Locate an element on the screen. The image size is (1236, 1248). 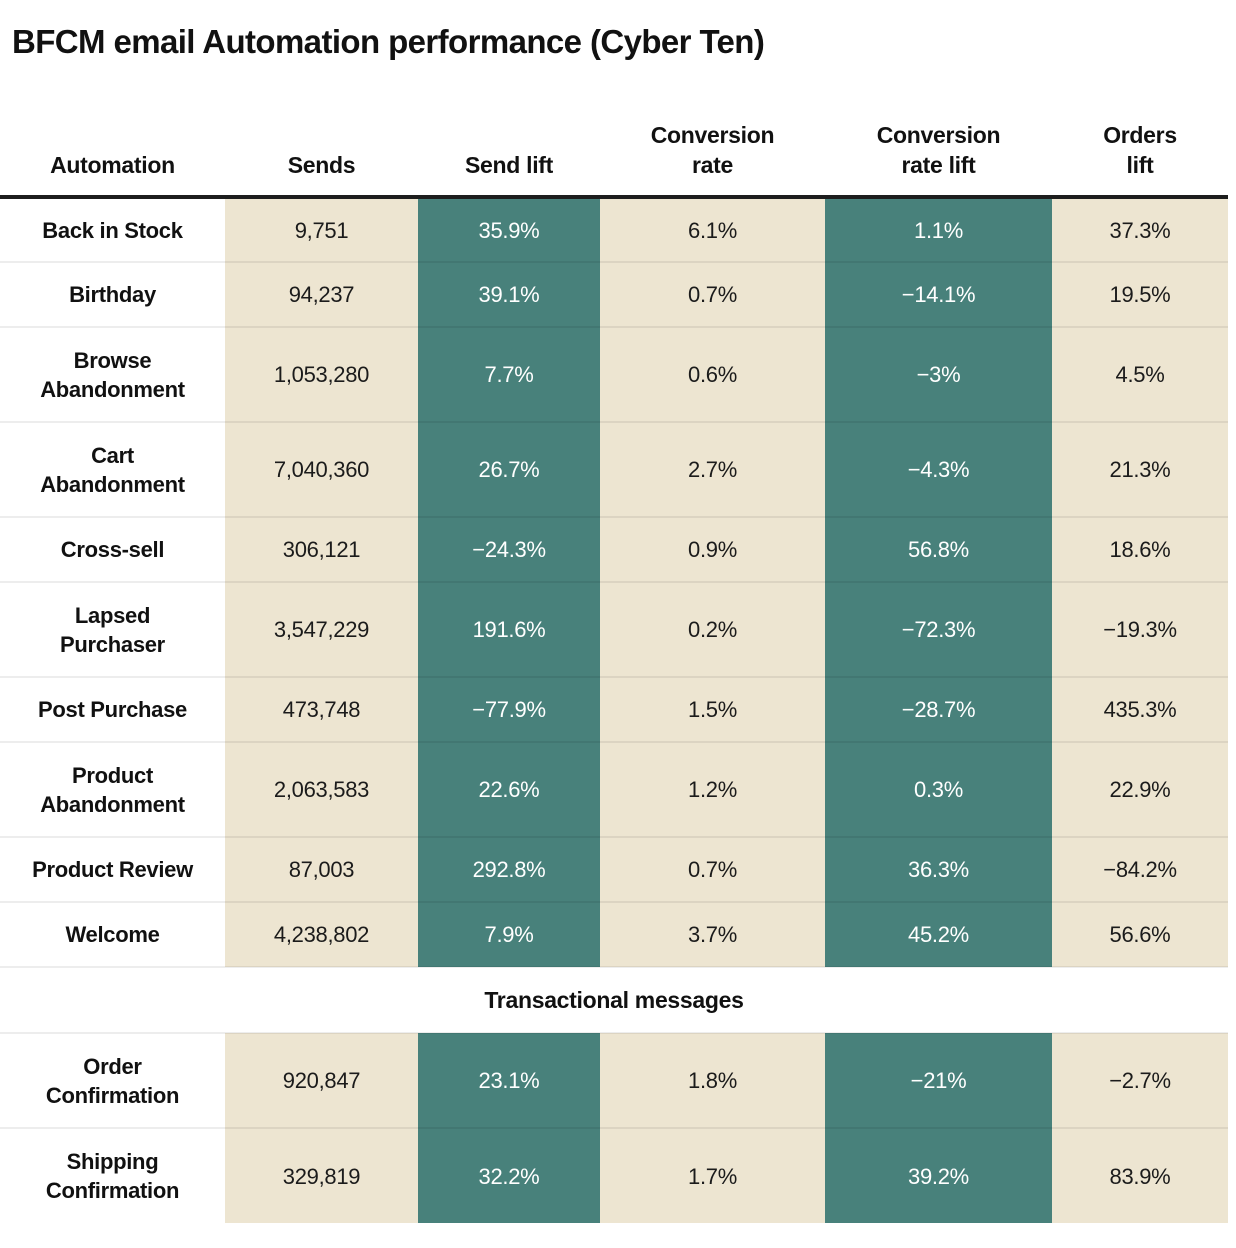
column-header-conversion-rate: Conversion rate is located at coordinates (712, 129).